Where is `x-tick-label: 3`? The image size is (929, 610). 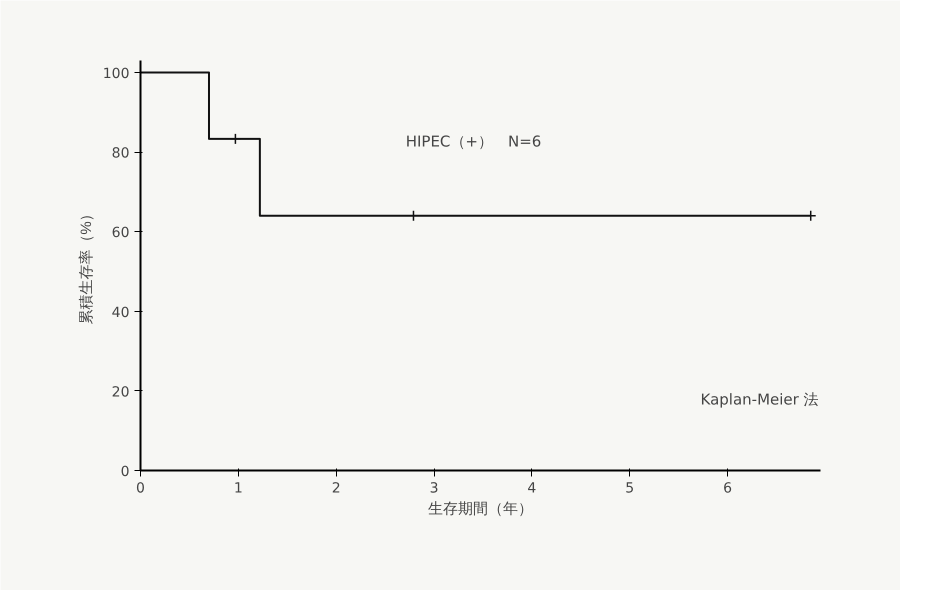
x-tick-label: 3 is located at coordinates (434, 488).